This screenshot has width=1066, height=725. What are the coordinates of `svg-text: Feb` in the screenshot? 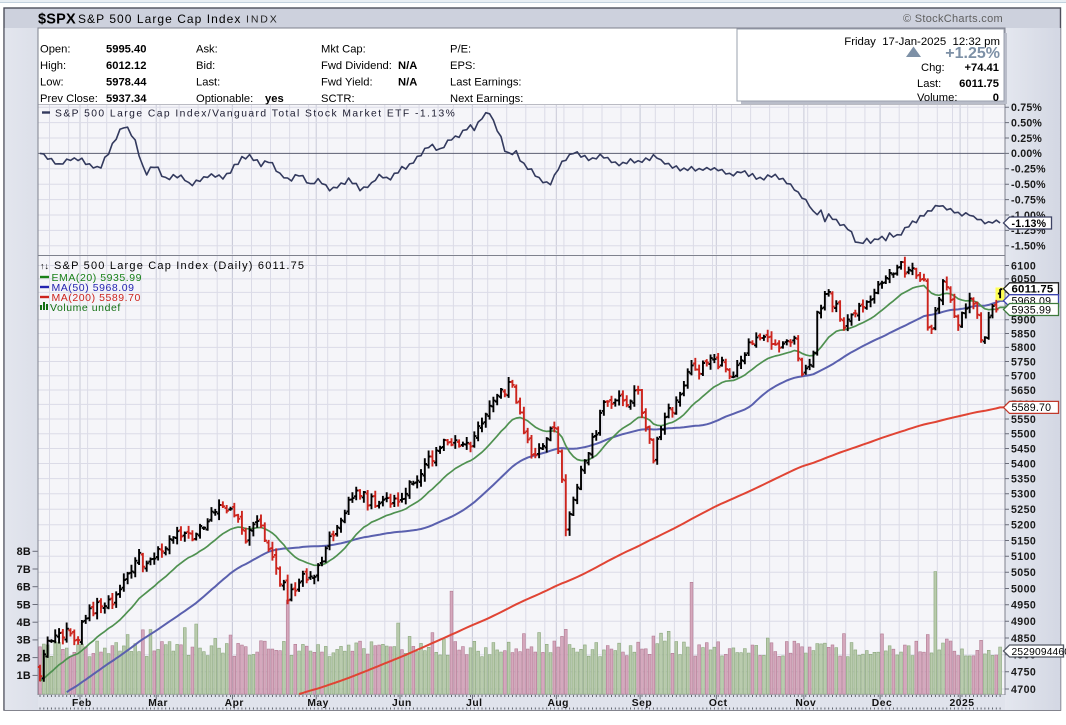 It's located at (82, 703).